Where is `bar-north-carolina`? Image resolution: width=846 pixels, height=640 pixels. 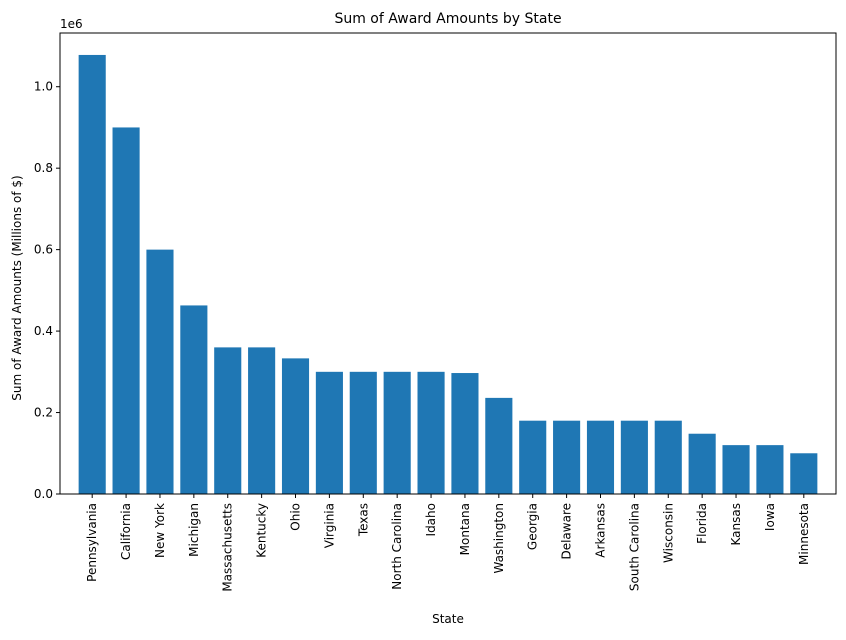
bar-north-carolina is located at coordinates (397, 432).